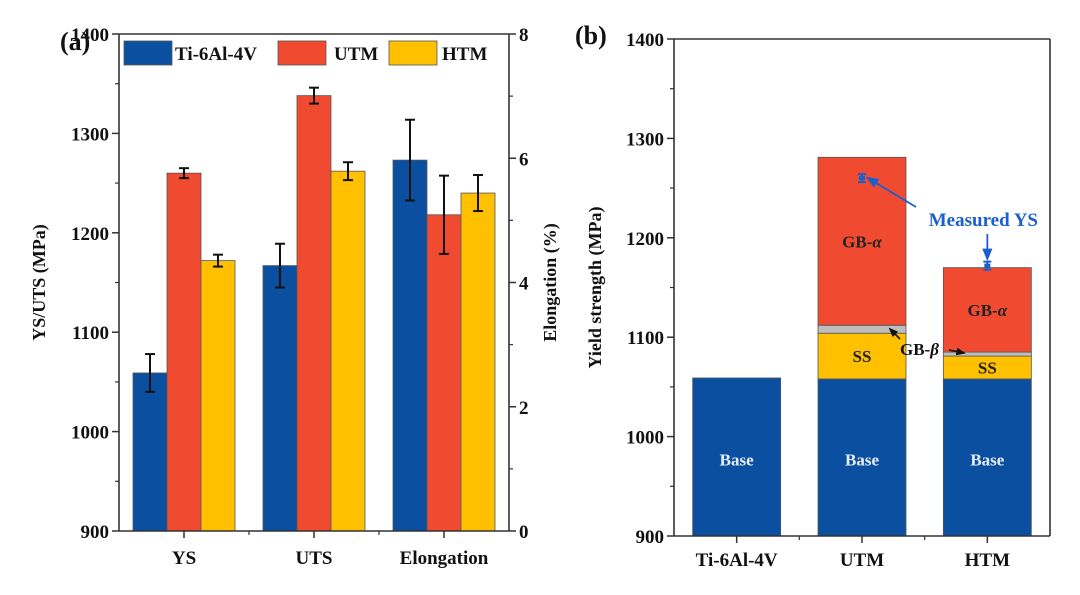 This screenshot has height=595, width=1080. Describe the element at coordinates (410, 345) in the screenshot. I see `bar-ti-6al-4v-elongation` at that location.